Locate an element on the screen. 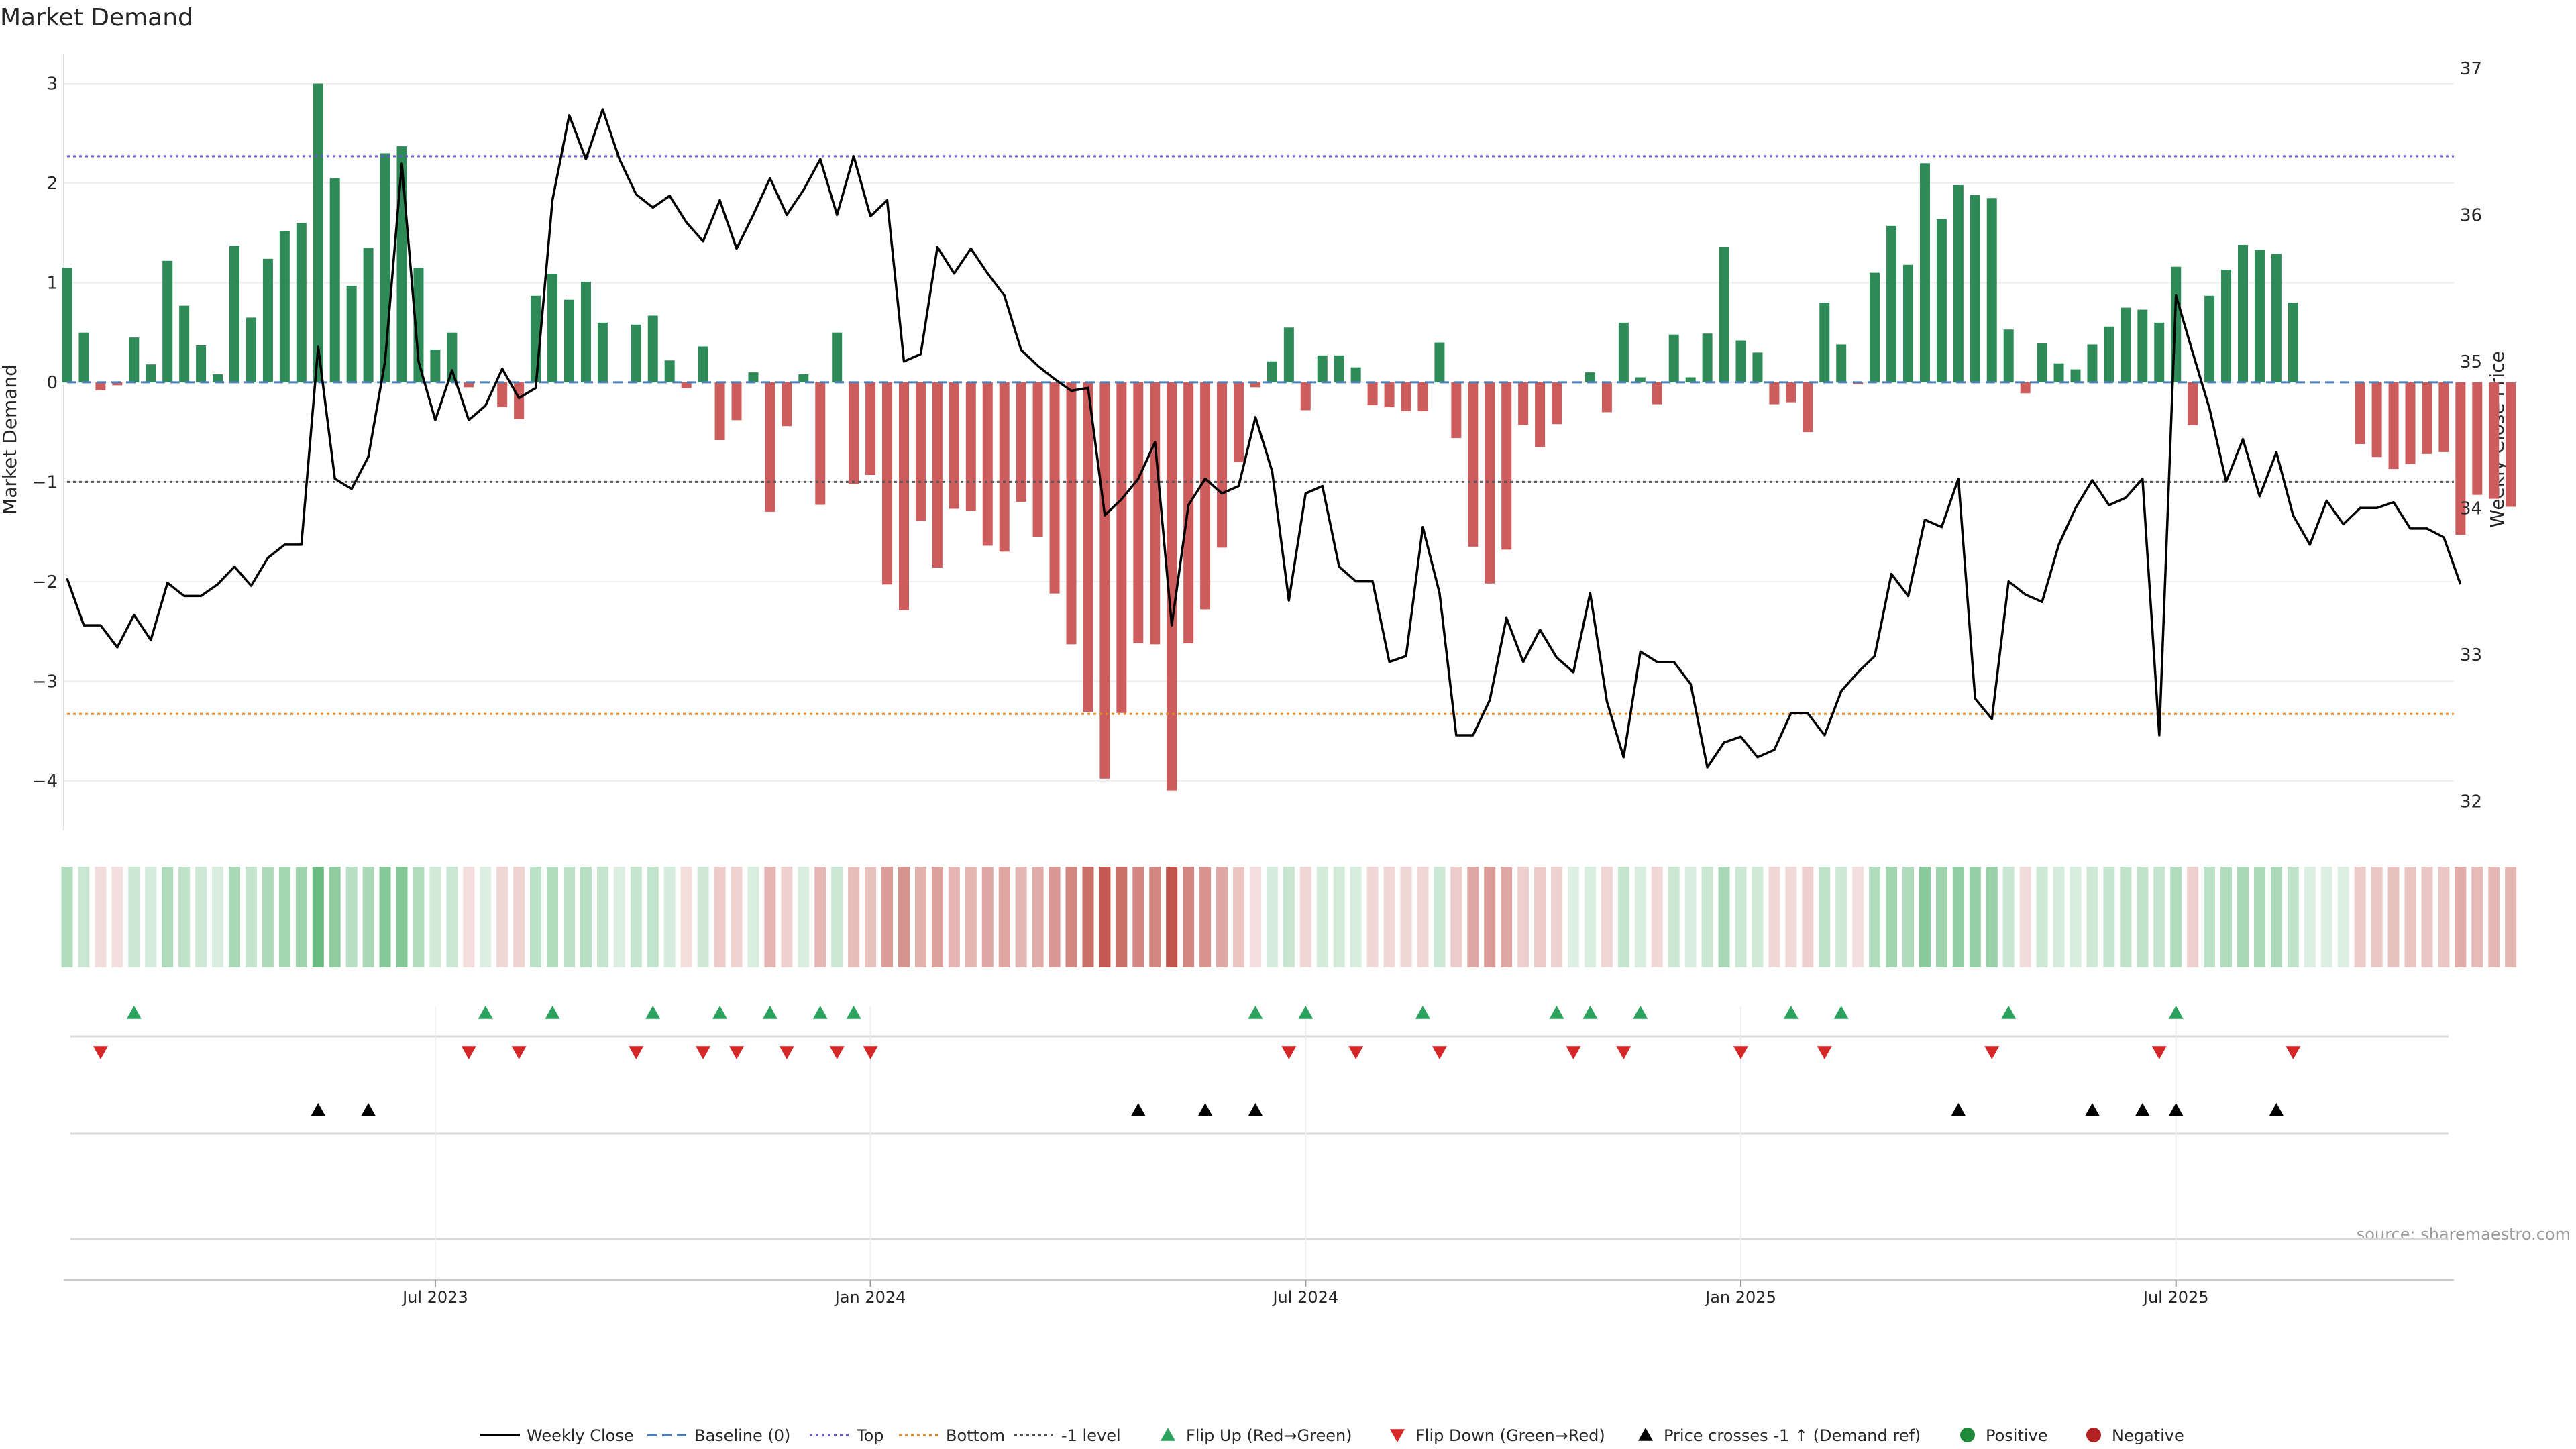  x-axis-ticks: Jul 2023 Jan 2024 Jul 2024 Jan 2025 Jul 2025 is located at coordinates (1305, 1293).